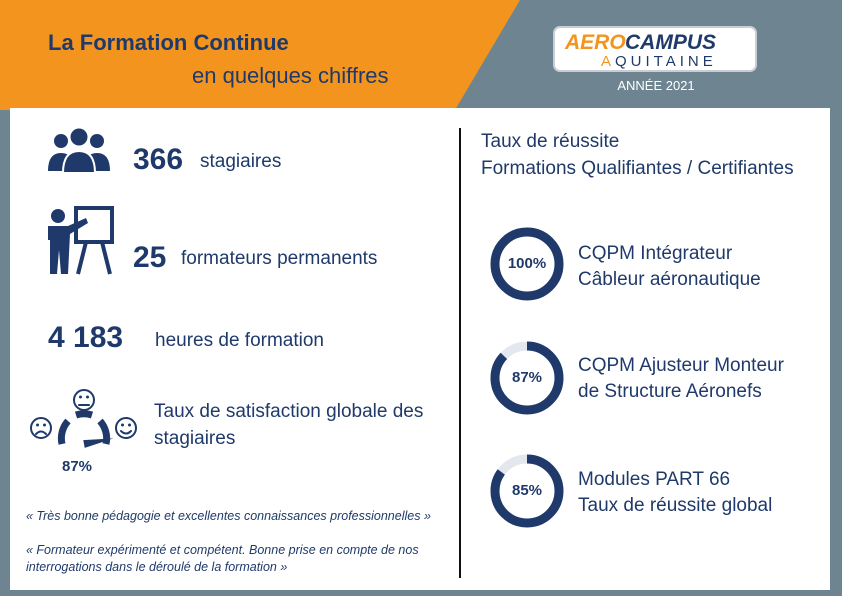  I want to click on logo-a-text: A, so click(606, 61).